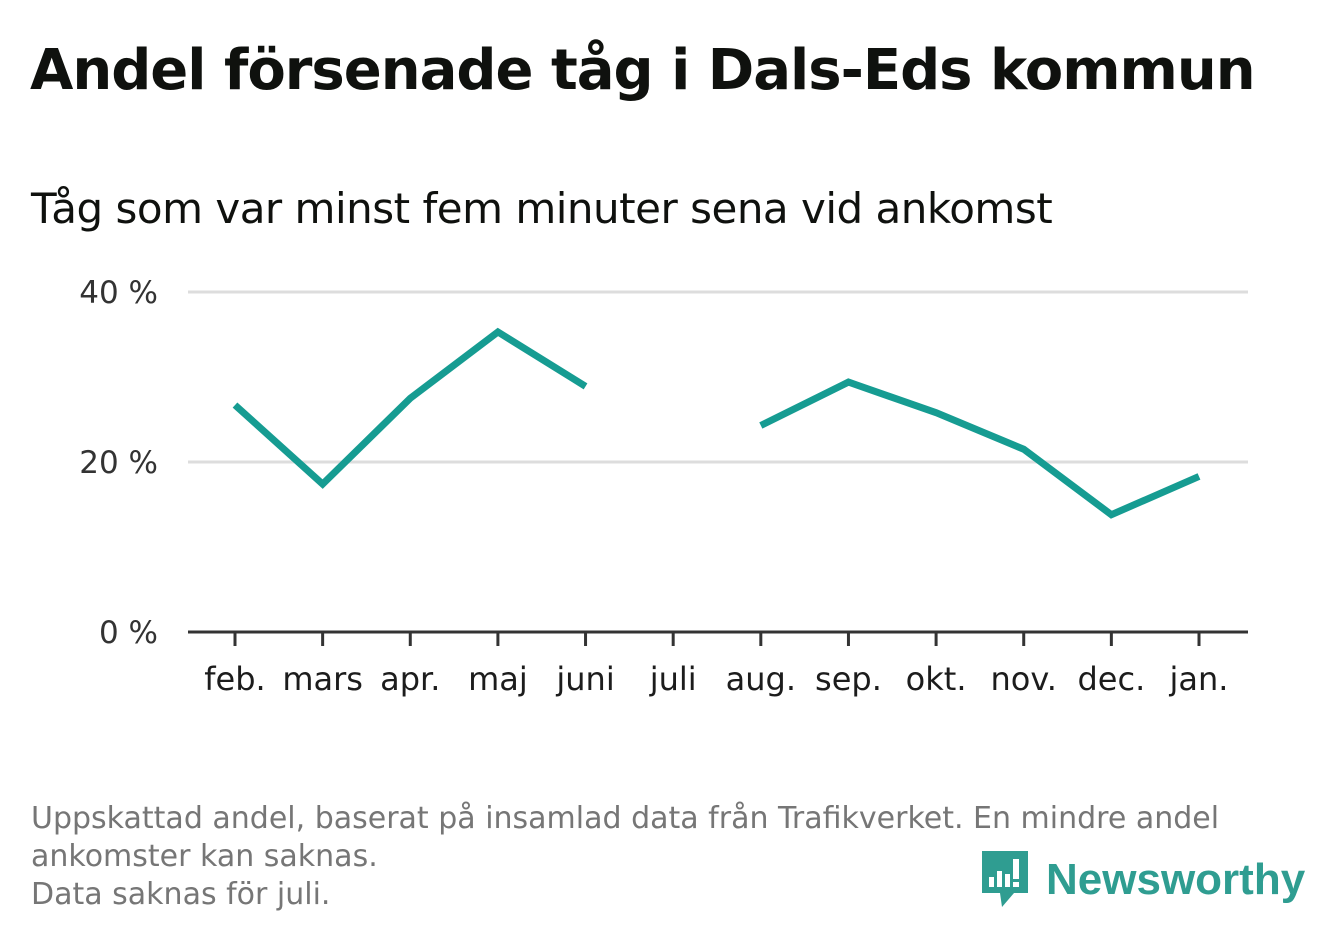 The image size is (1322, 939). What do you see at coordinates (584, 679) in the screenshot?
I see `x-tick-label: juni` at bounding box center [584, 679].